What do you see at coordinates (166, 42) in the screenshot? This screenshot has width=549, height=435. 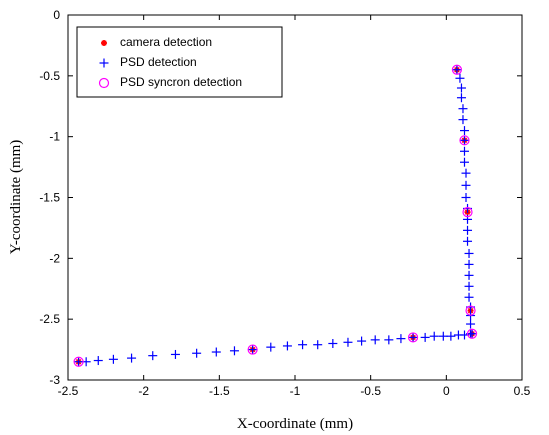 I see `legend-label-camera-detection: camera detection` at bounding box center [166, 42].